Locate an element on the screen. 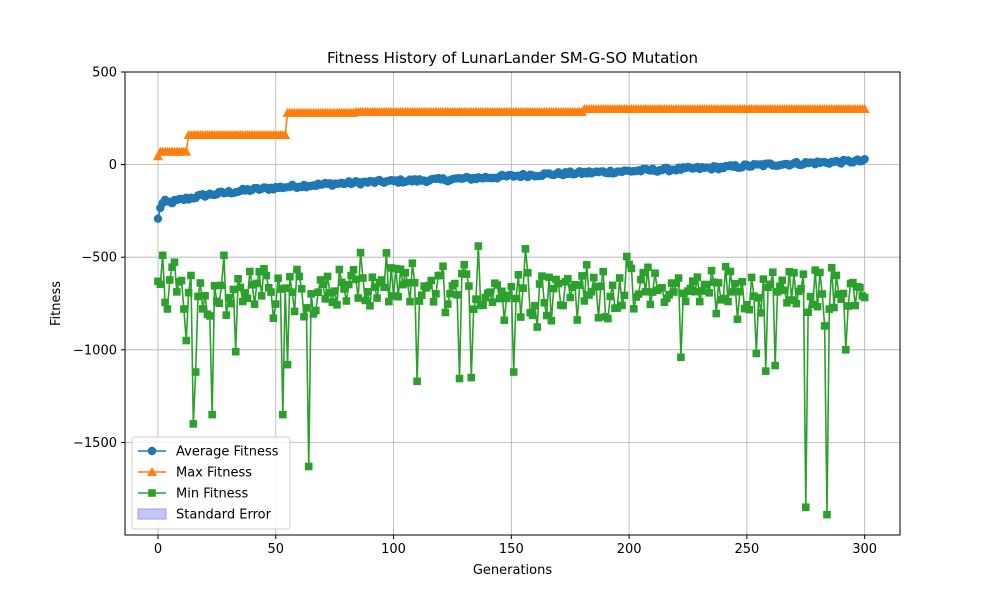  legend-box is located at coordinates (211, 483).